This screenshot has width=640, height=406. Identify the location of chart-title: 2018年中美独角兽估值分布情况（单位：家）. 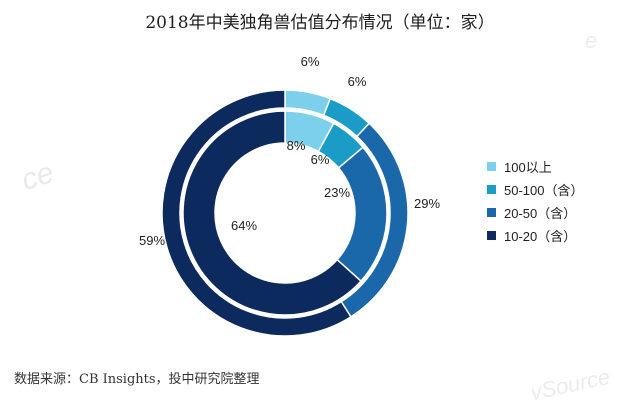
(320, 23).